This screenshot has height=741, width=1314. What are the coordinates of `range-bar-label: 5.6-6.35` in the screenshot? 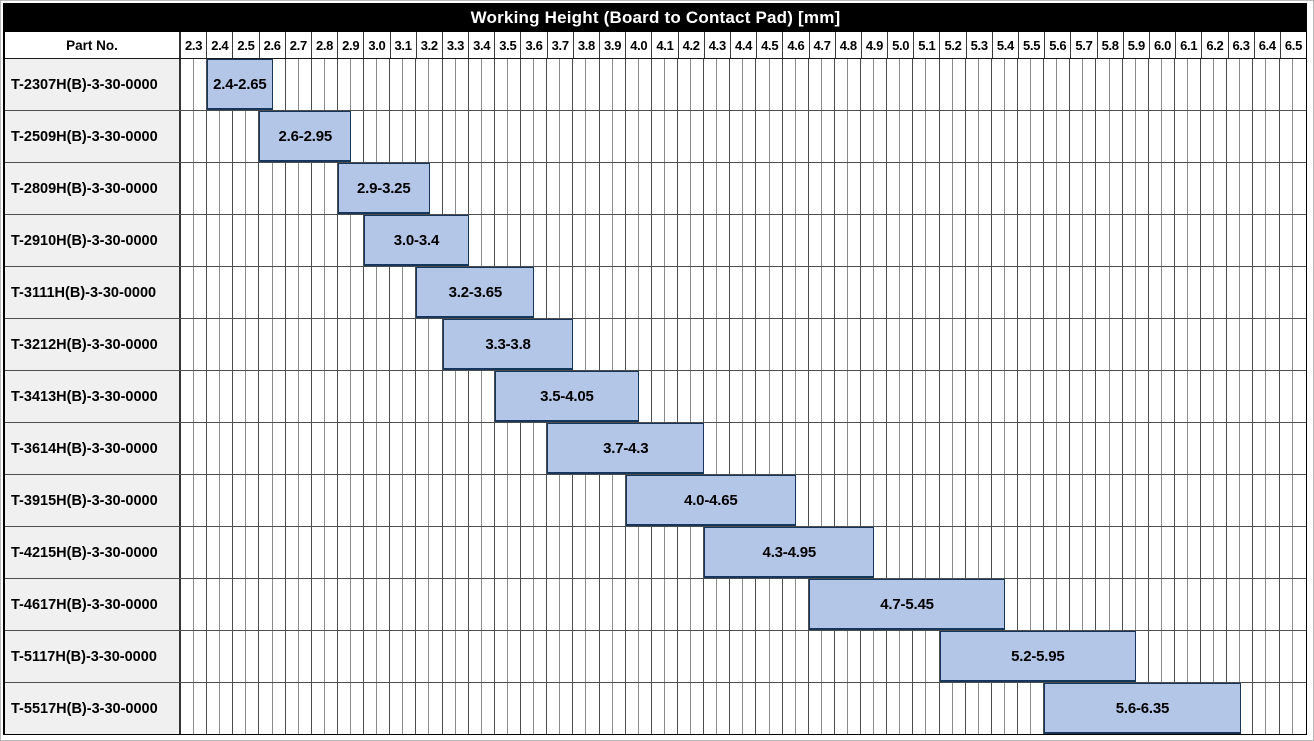 It's located at (1142, 708).